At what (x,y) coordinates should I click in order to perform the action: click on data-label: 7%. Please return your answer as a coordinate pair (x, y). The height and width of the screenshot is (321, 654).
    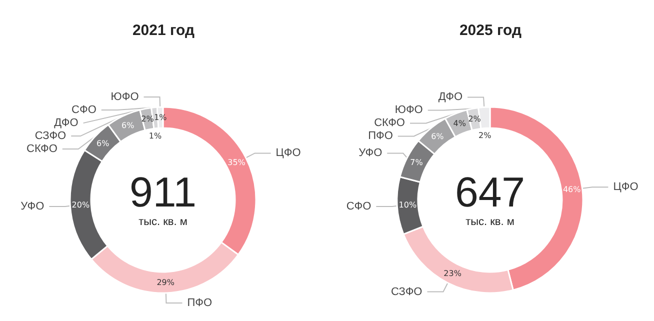
    Looking at the image, I should click on (417, 163).